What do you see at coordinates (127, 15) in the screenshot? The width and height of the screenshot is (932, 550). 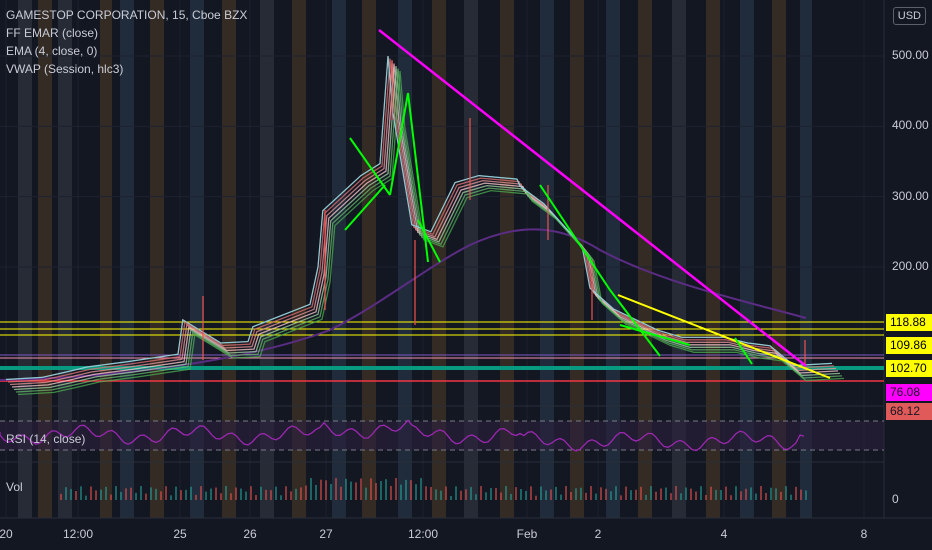 I see `symbol-title: GAMESTOP CORPORATION, 15, Cboe BZX` at bounding box center [127, 15].